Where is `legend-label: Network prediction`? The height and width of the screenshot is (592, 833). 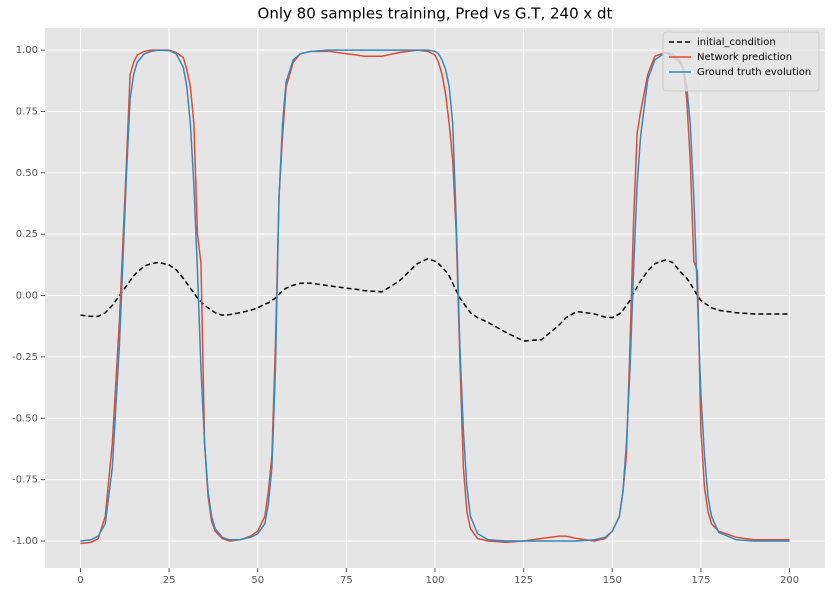 legend-label: Network prediction is located at coordinates (744, 57).